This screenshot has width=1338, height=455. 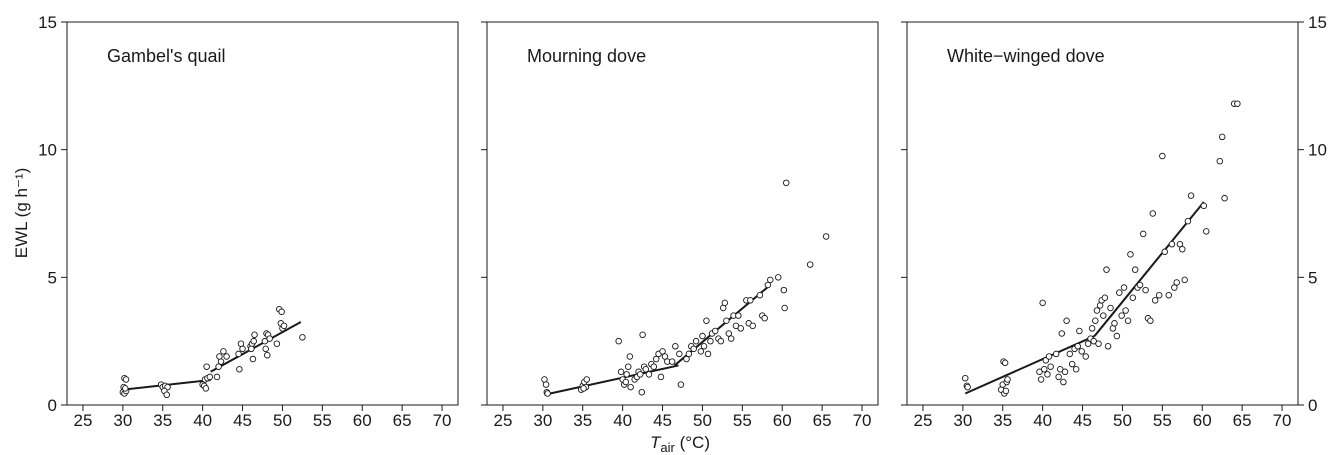 I want to click on y-tick-label: 5, so click(x=52, y=277).